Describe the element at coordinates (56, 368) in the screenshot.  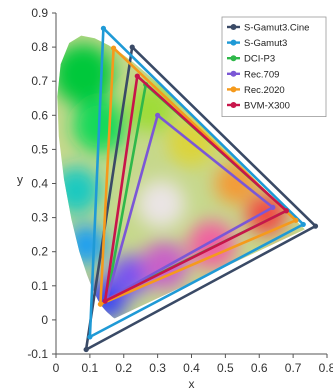
I see `x-tick-label: 0` at that location.